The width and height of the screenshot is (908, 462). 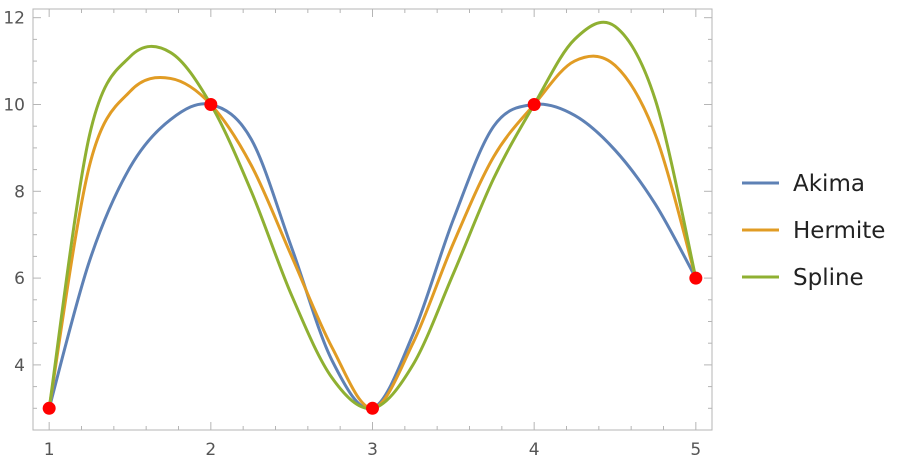 I want to click on y-tick-label: 4, so click(x=19, y=366).